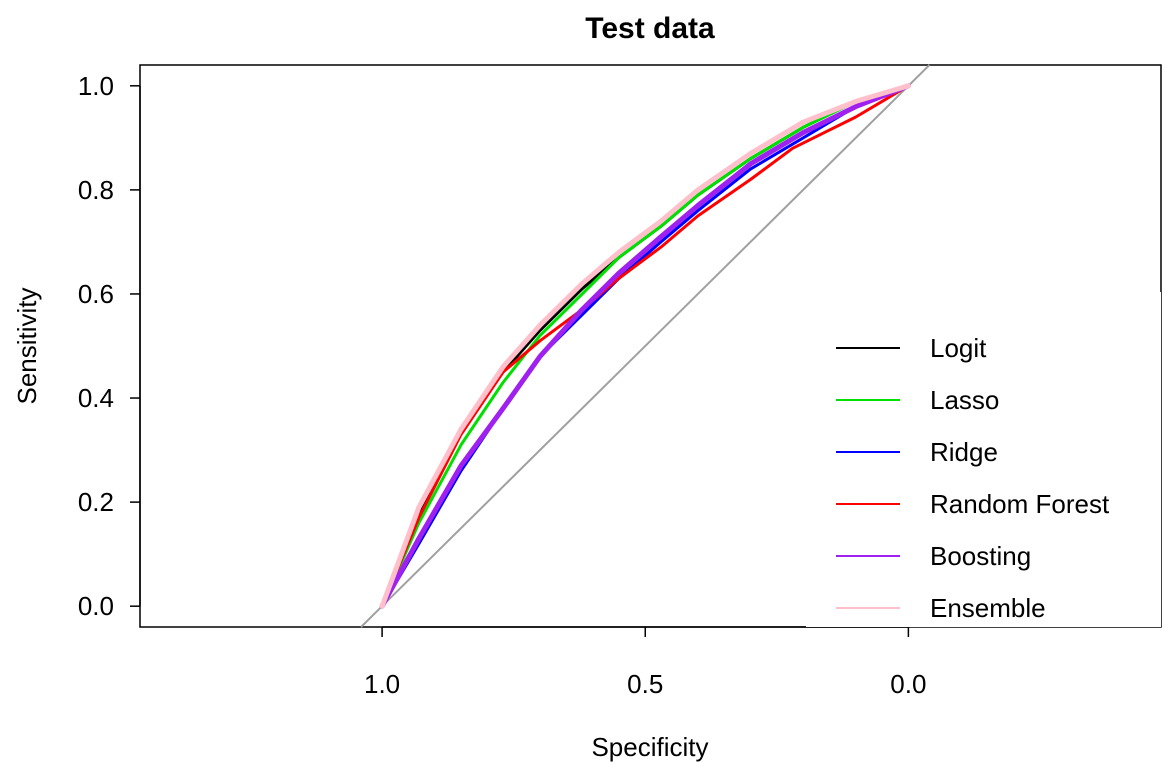 Image resolution: width=1165 pixels, height=763 pixels. I want to click on legend-label: Ridge, so click(964, 452).